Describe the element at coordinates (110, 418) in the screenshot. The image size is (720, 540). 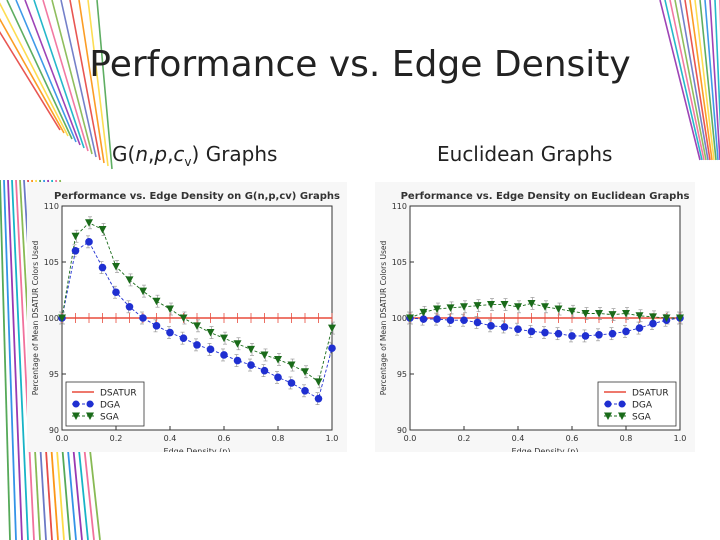
I see `legend-label-sga: SGA` at that location.